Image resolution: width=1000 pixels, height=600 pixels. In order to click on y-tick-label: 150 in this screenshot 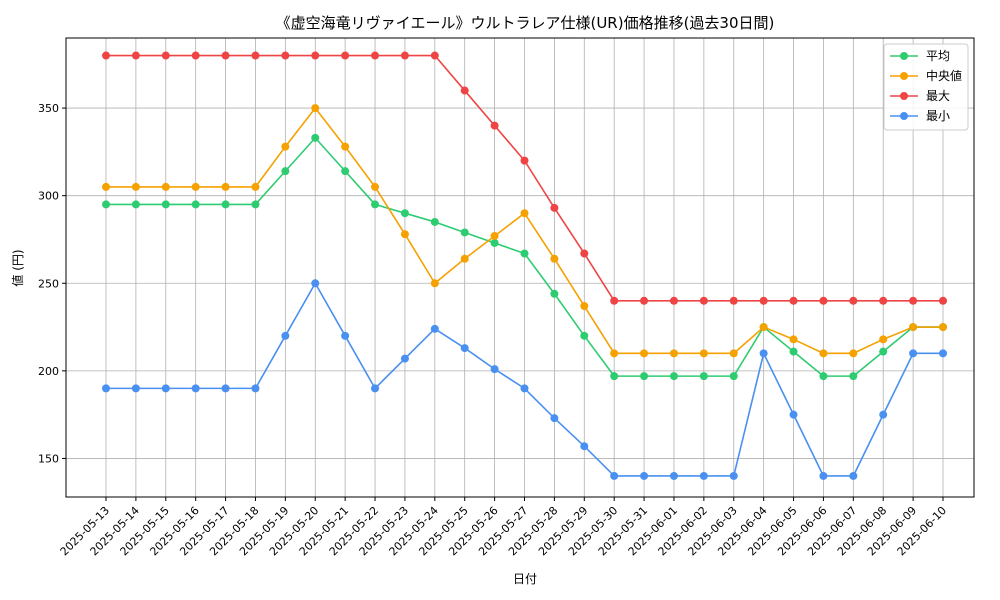, I will do `click(48, 458)`.